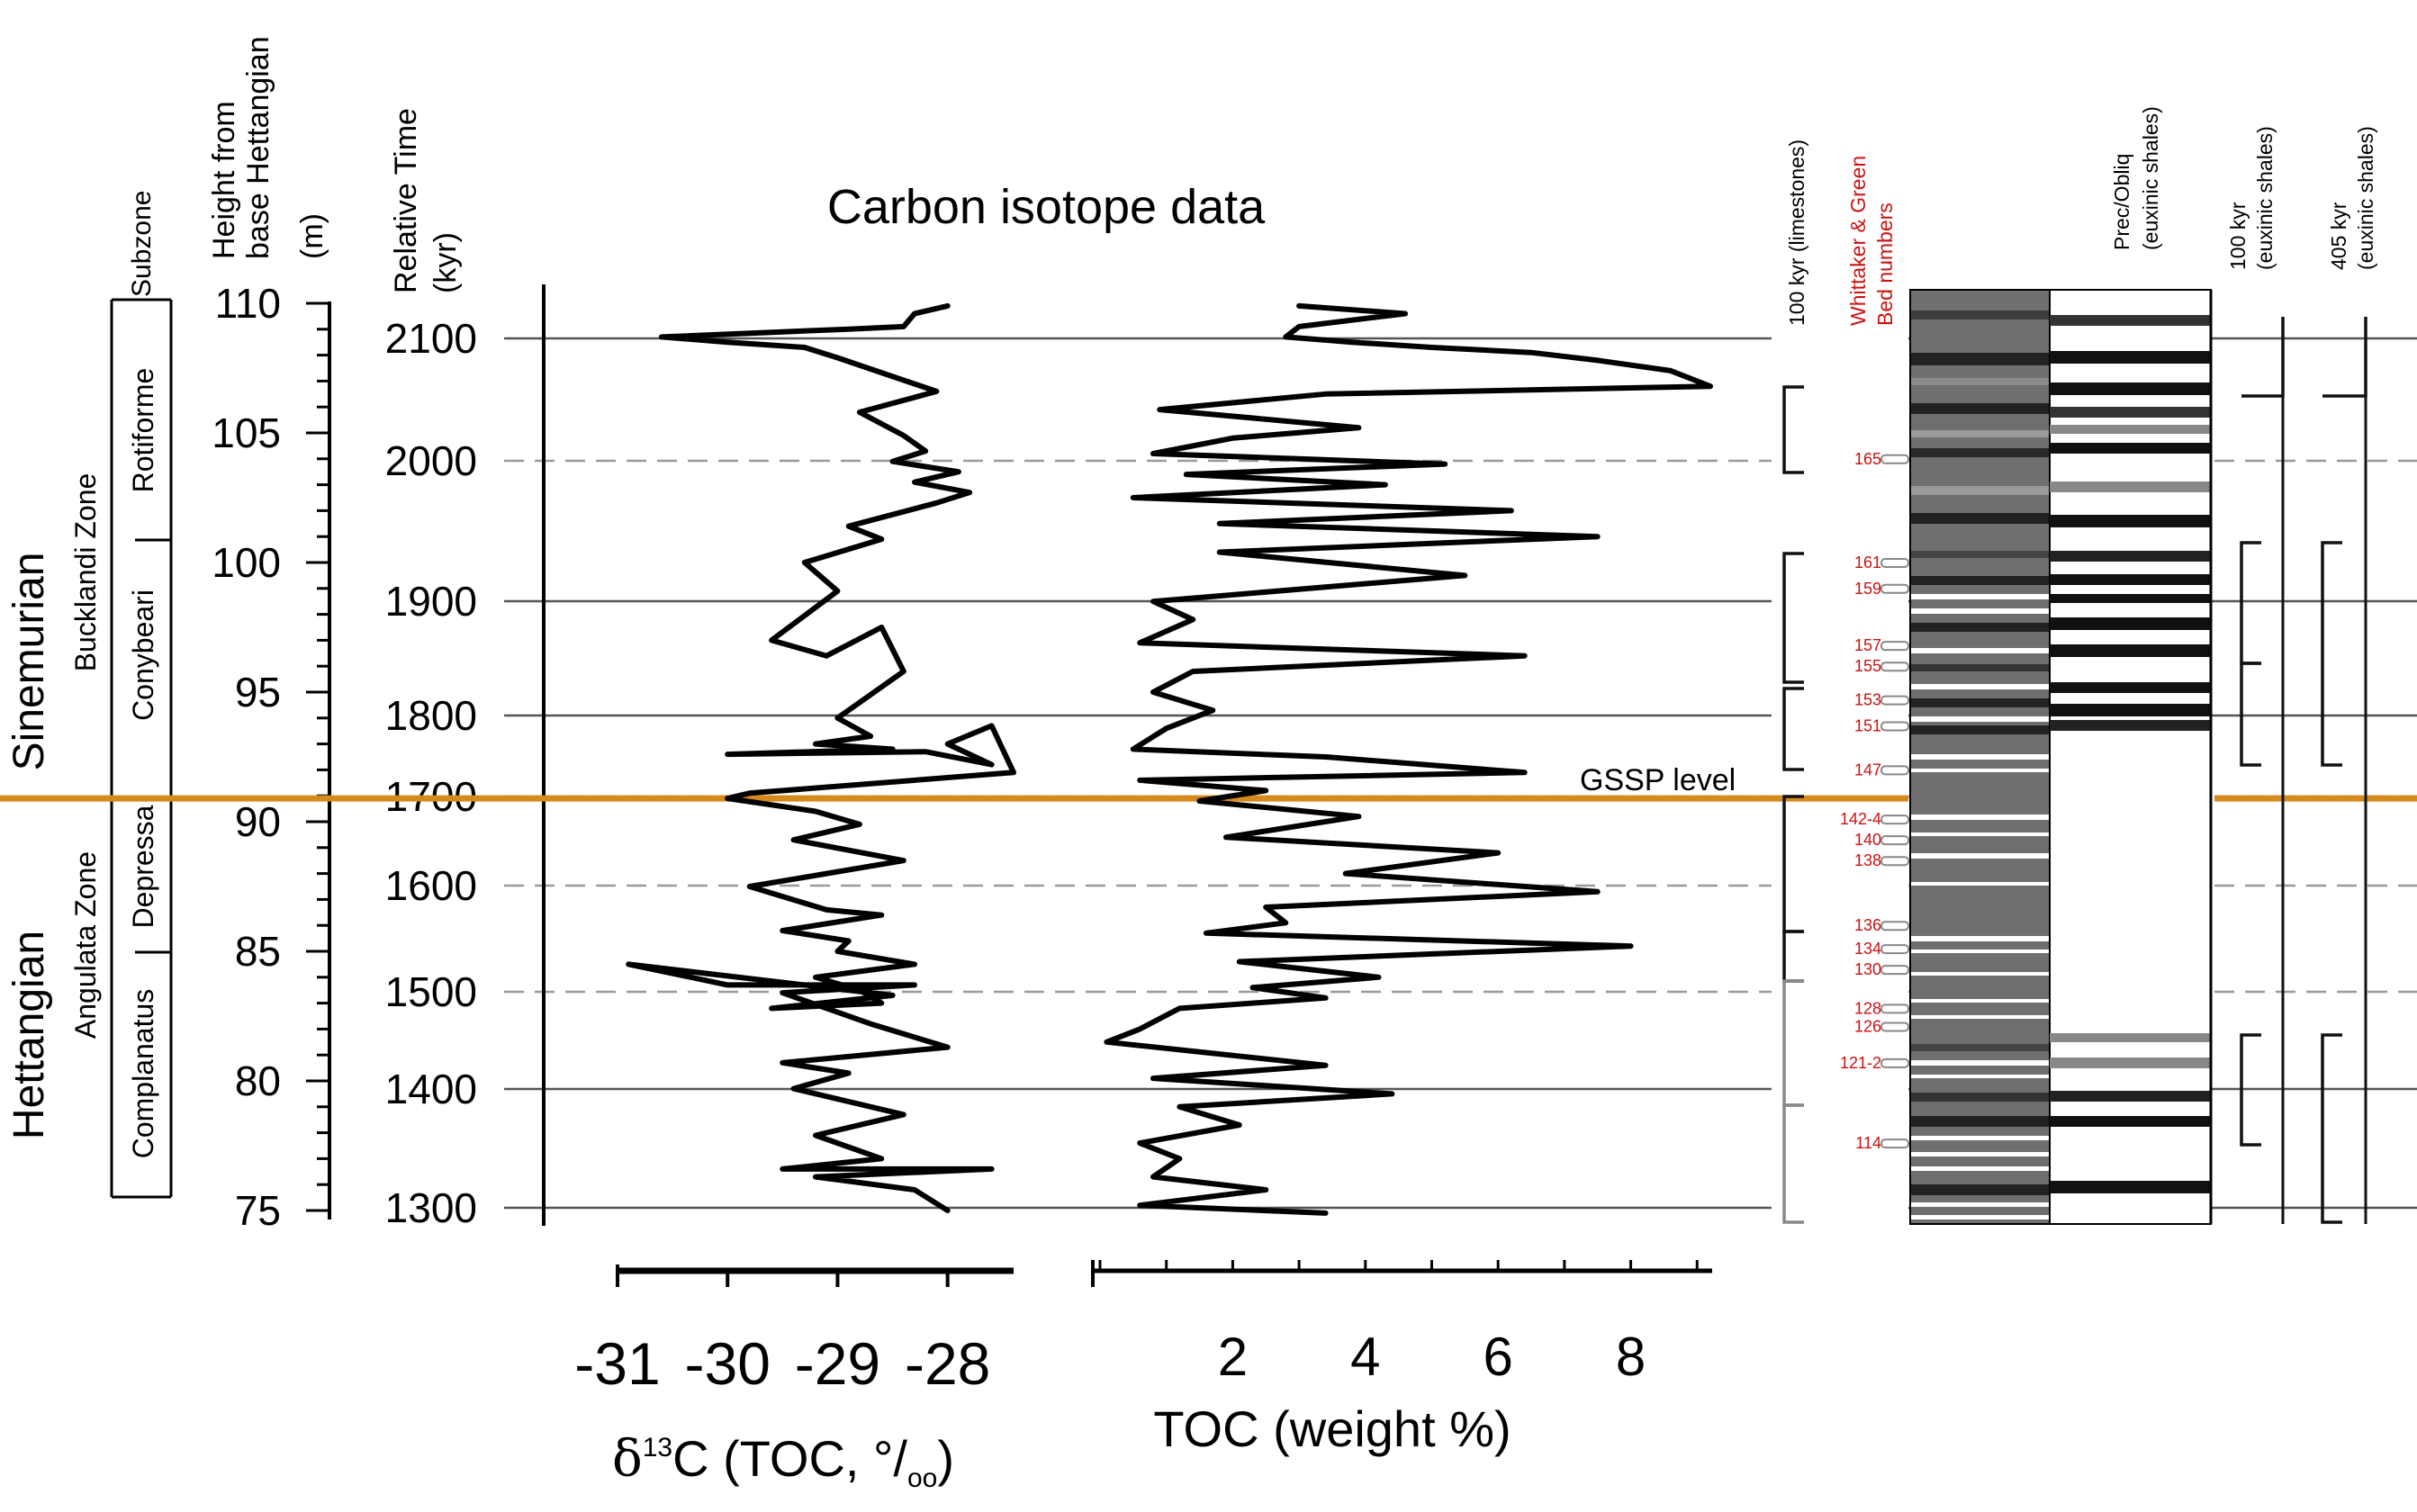 Image resolution: width=2417 pixels, height=1512 pixels. What do you see at coordinates (143, 655) in the screenshot?
I see `subzone-conybeari: Conybeari` at bounding box center [143, 655].